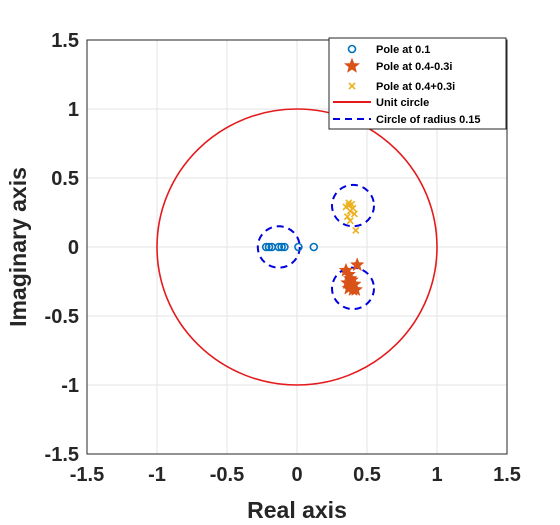 This screenshot has height=525, width=560. What do you see at coordinates (403, 50) in the screenshot?
I see `legend-label: Pole at 0.1` at bounding box center [403, 50].